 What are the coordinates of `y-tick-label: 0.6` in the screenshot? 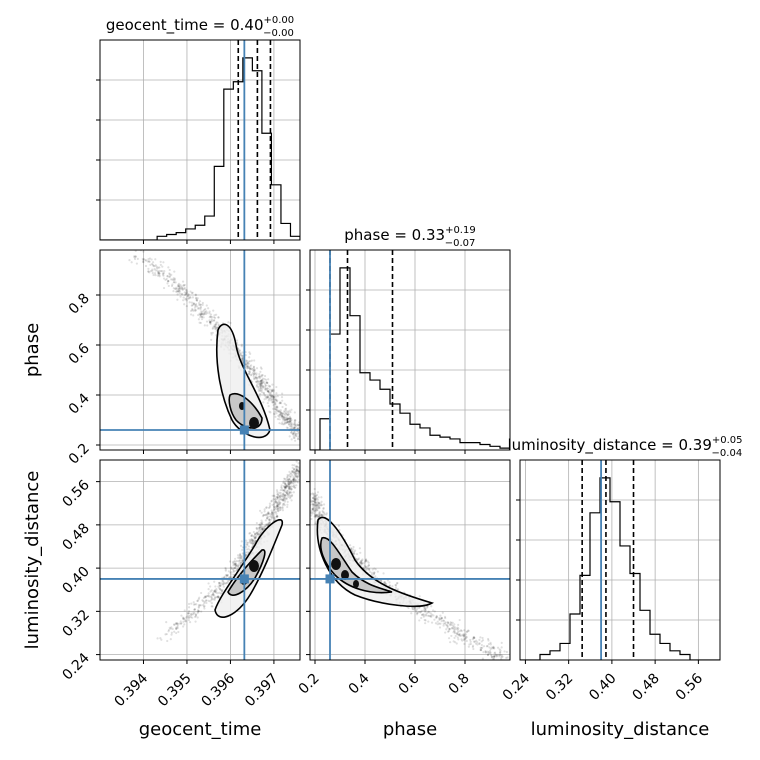 It's located at (79, 353).